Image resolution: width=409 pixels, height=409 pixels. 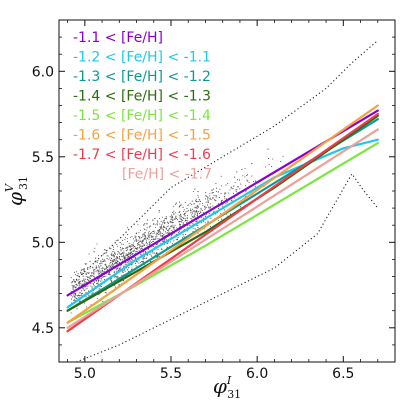 I want to click on x-tick-label: 5.5, so click(x=171, y=374).